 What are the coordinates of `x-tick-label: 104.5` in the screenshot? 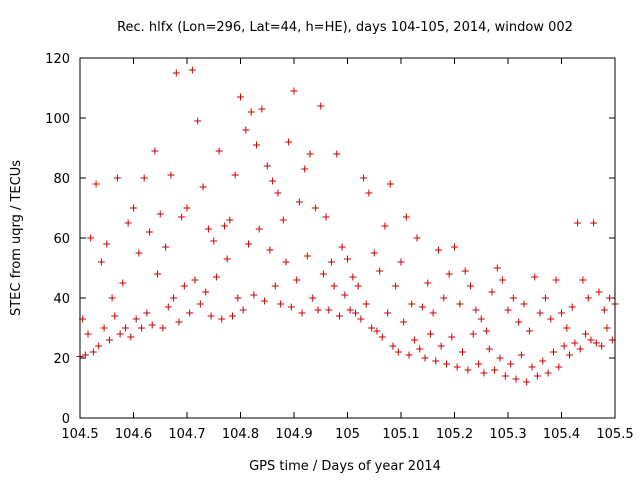 It's located at (79, 434).